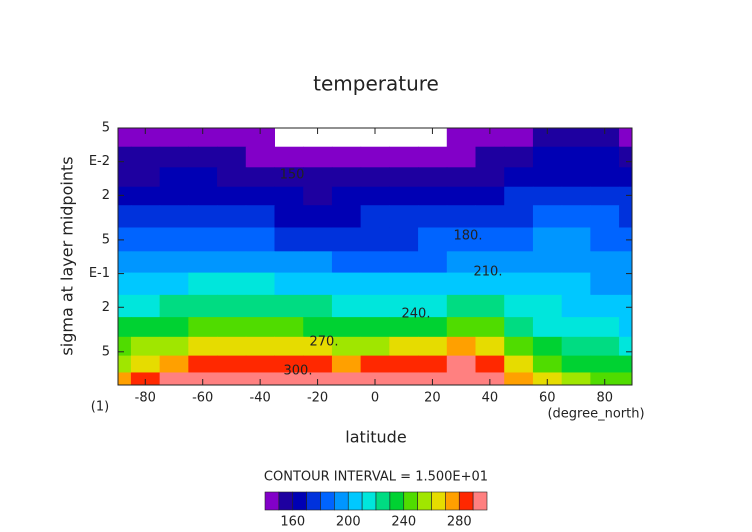  Describe the element at coordinates (67, 255) in the screenshot. I see `y-axis-label: sigma at layer midpoints` at that location.